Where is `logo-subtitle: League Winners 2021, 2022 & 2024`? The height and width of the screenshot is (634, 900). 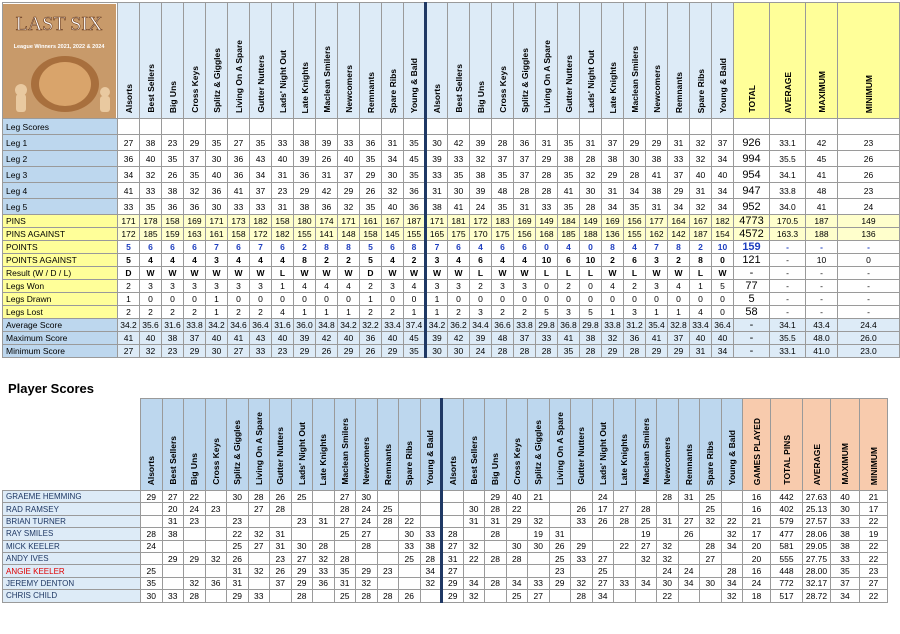 logo-subtitle: League Winners 2021, 2022 & 2024 is located at coordinates (60, 47).